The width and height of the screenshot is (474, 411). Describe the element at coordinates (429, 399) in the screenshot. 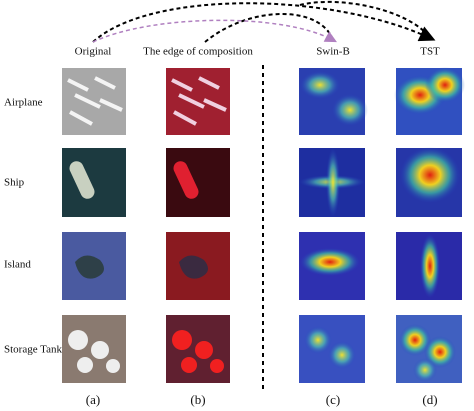

I see `caption: (d)` at that location.